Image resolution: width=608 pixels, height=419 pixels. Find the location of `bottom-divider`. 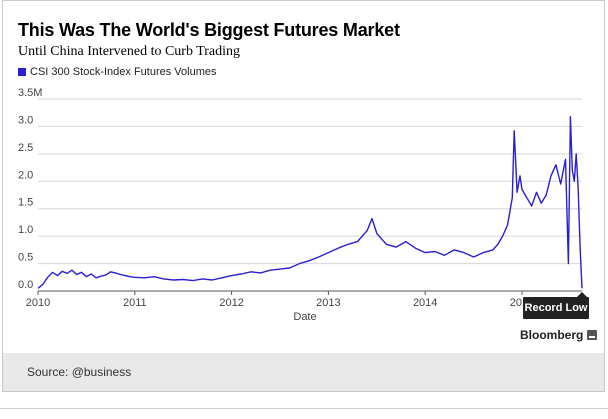

bottom-divider is located at coordinates (304, 408).